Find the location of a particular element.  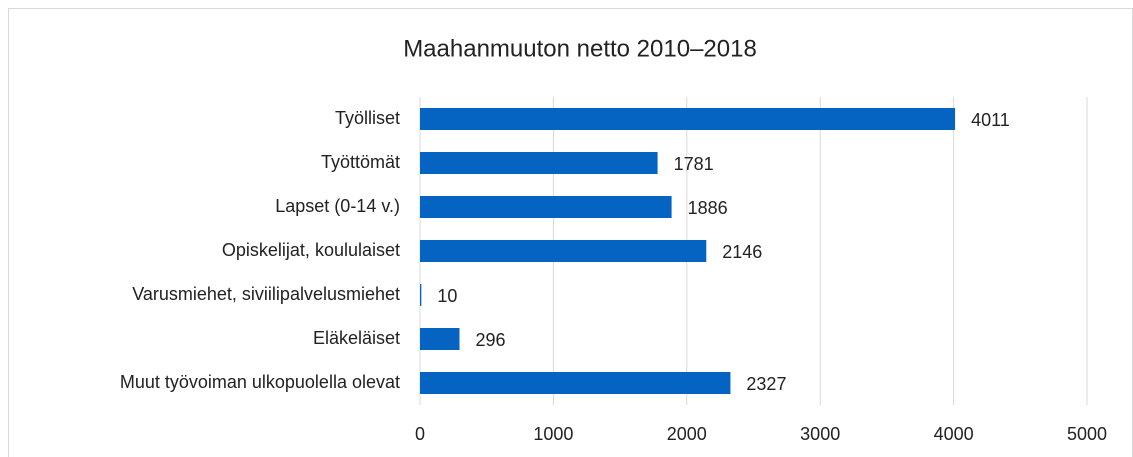

x-tick-label: 4000 is located at coordinates (954, 434).